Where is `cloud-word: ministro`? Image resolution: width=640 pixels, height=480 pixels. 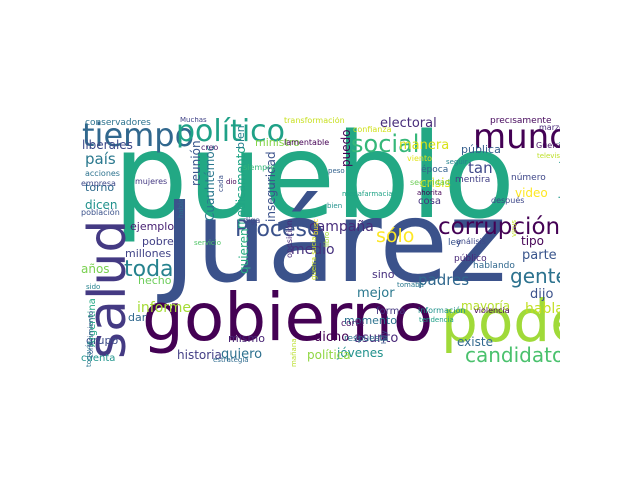
cloud-word: ministro is located at coordinates (277, 142).